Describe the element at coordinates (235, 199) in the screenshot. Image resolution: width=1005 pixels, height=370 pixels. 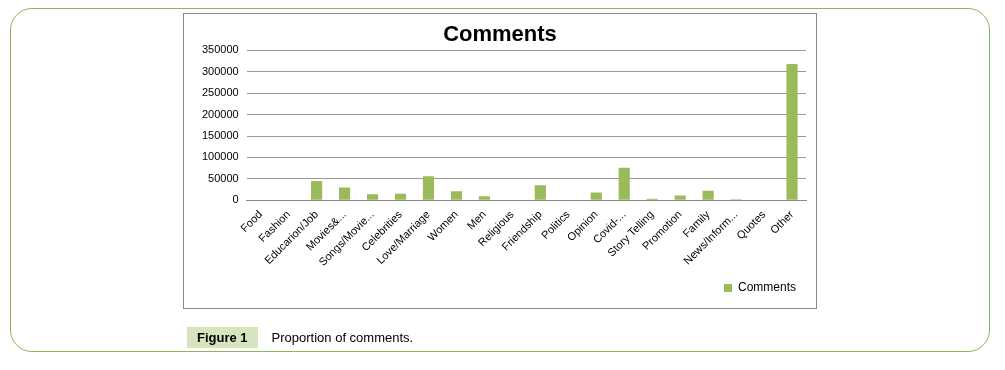
I see `y-tick-label: 0` at that location.